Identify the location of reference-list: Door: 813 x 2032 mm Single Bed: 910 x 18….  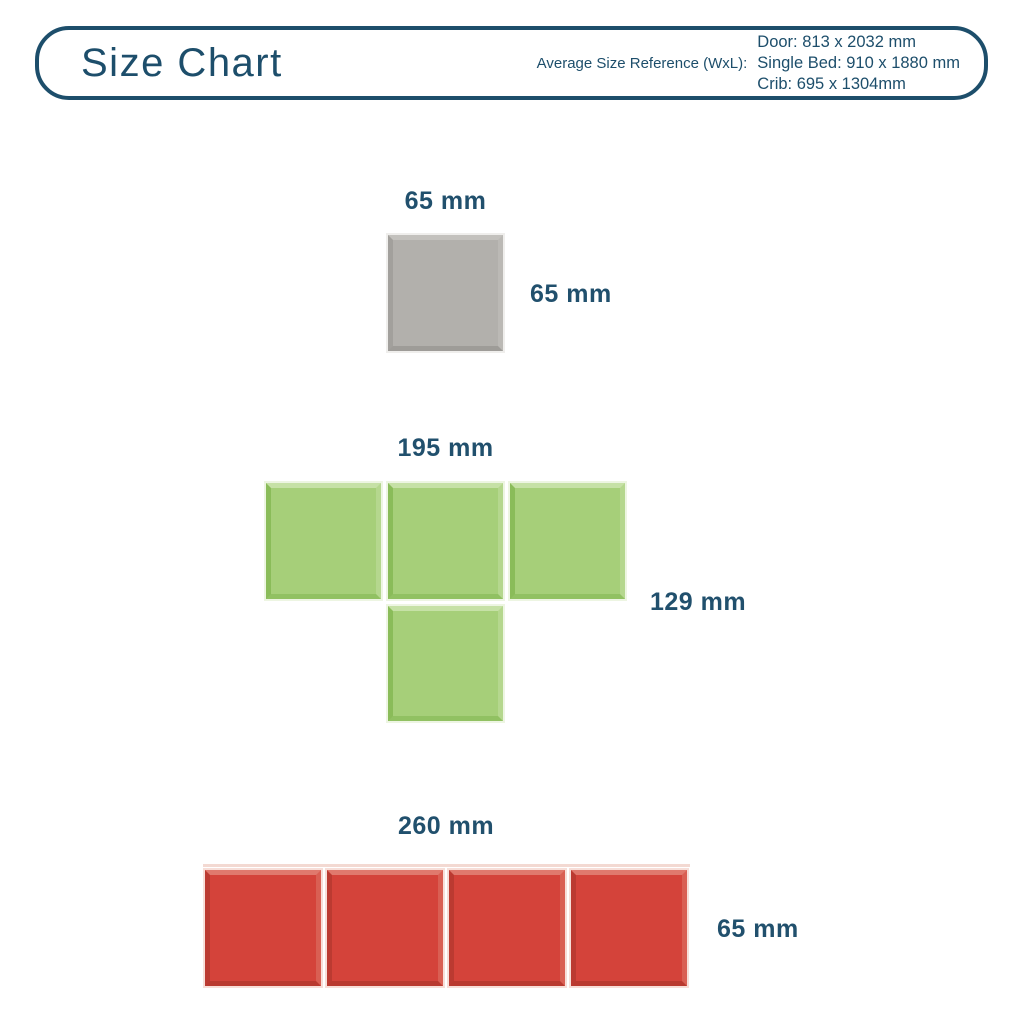
(858, 63).